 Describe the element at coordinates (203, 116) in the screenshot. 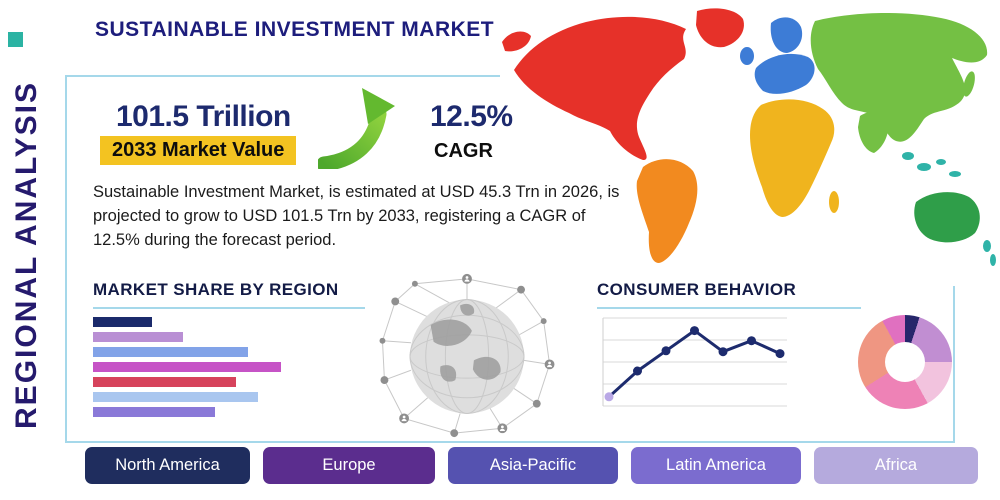

I see `market-value: 101.5 Trillion` at that location.